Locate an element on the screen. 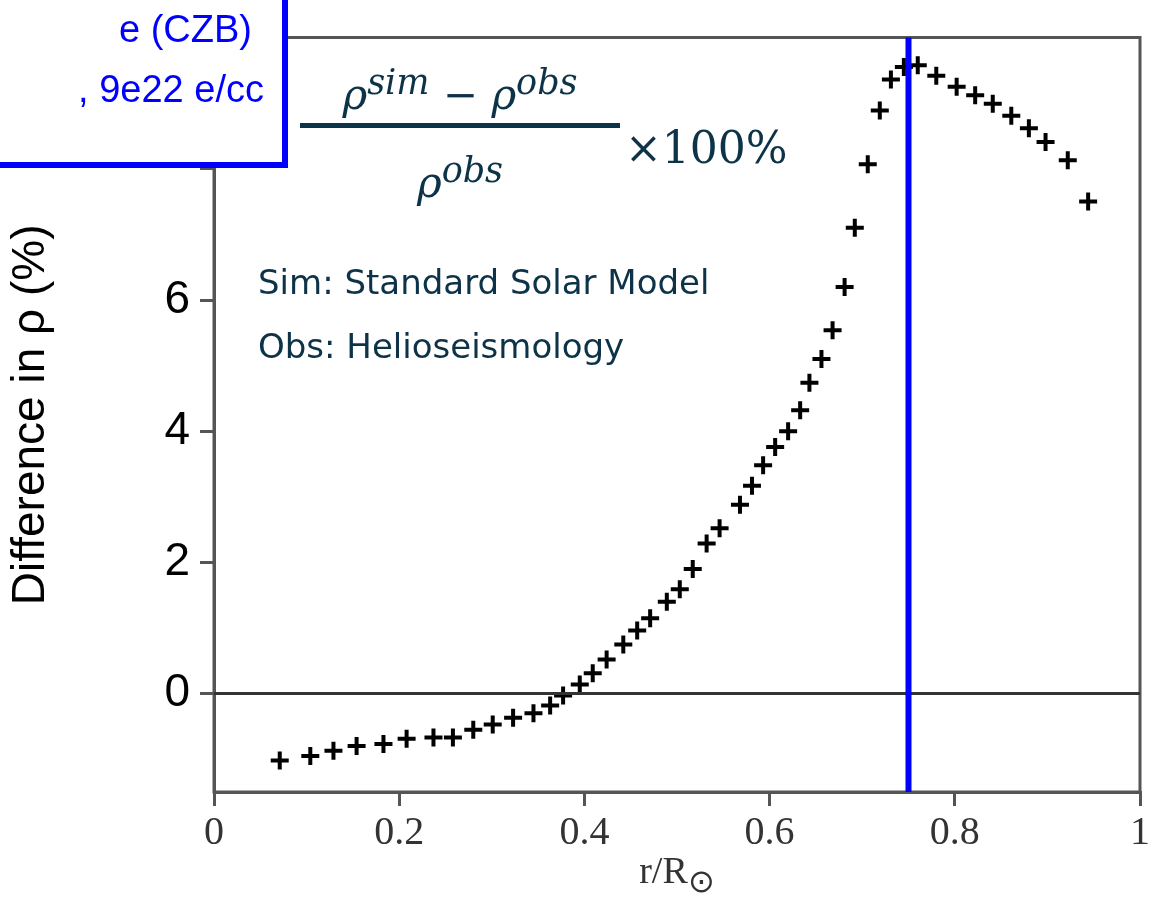 This screenshot has width=1163, height=914. annotation: e (CZB) is located at coordinates (185, 29).